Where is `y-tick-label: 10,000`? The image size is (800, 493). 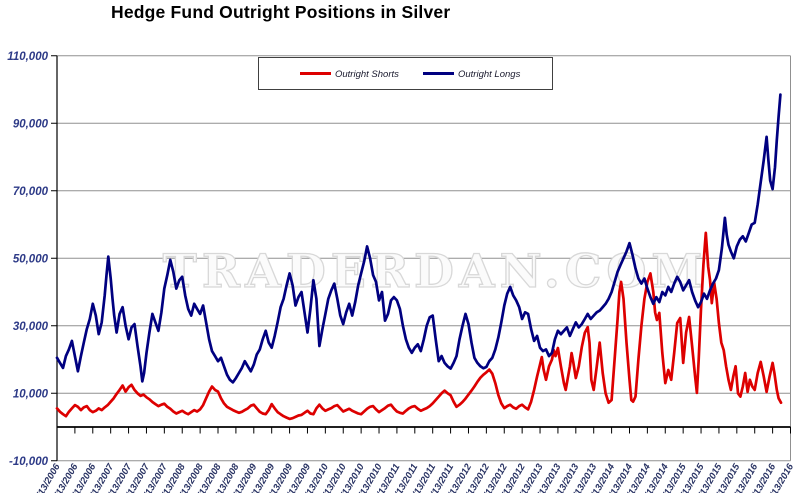 y-tick-label: 10,000 is located at coordinates (31, 394).